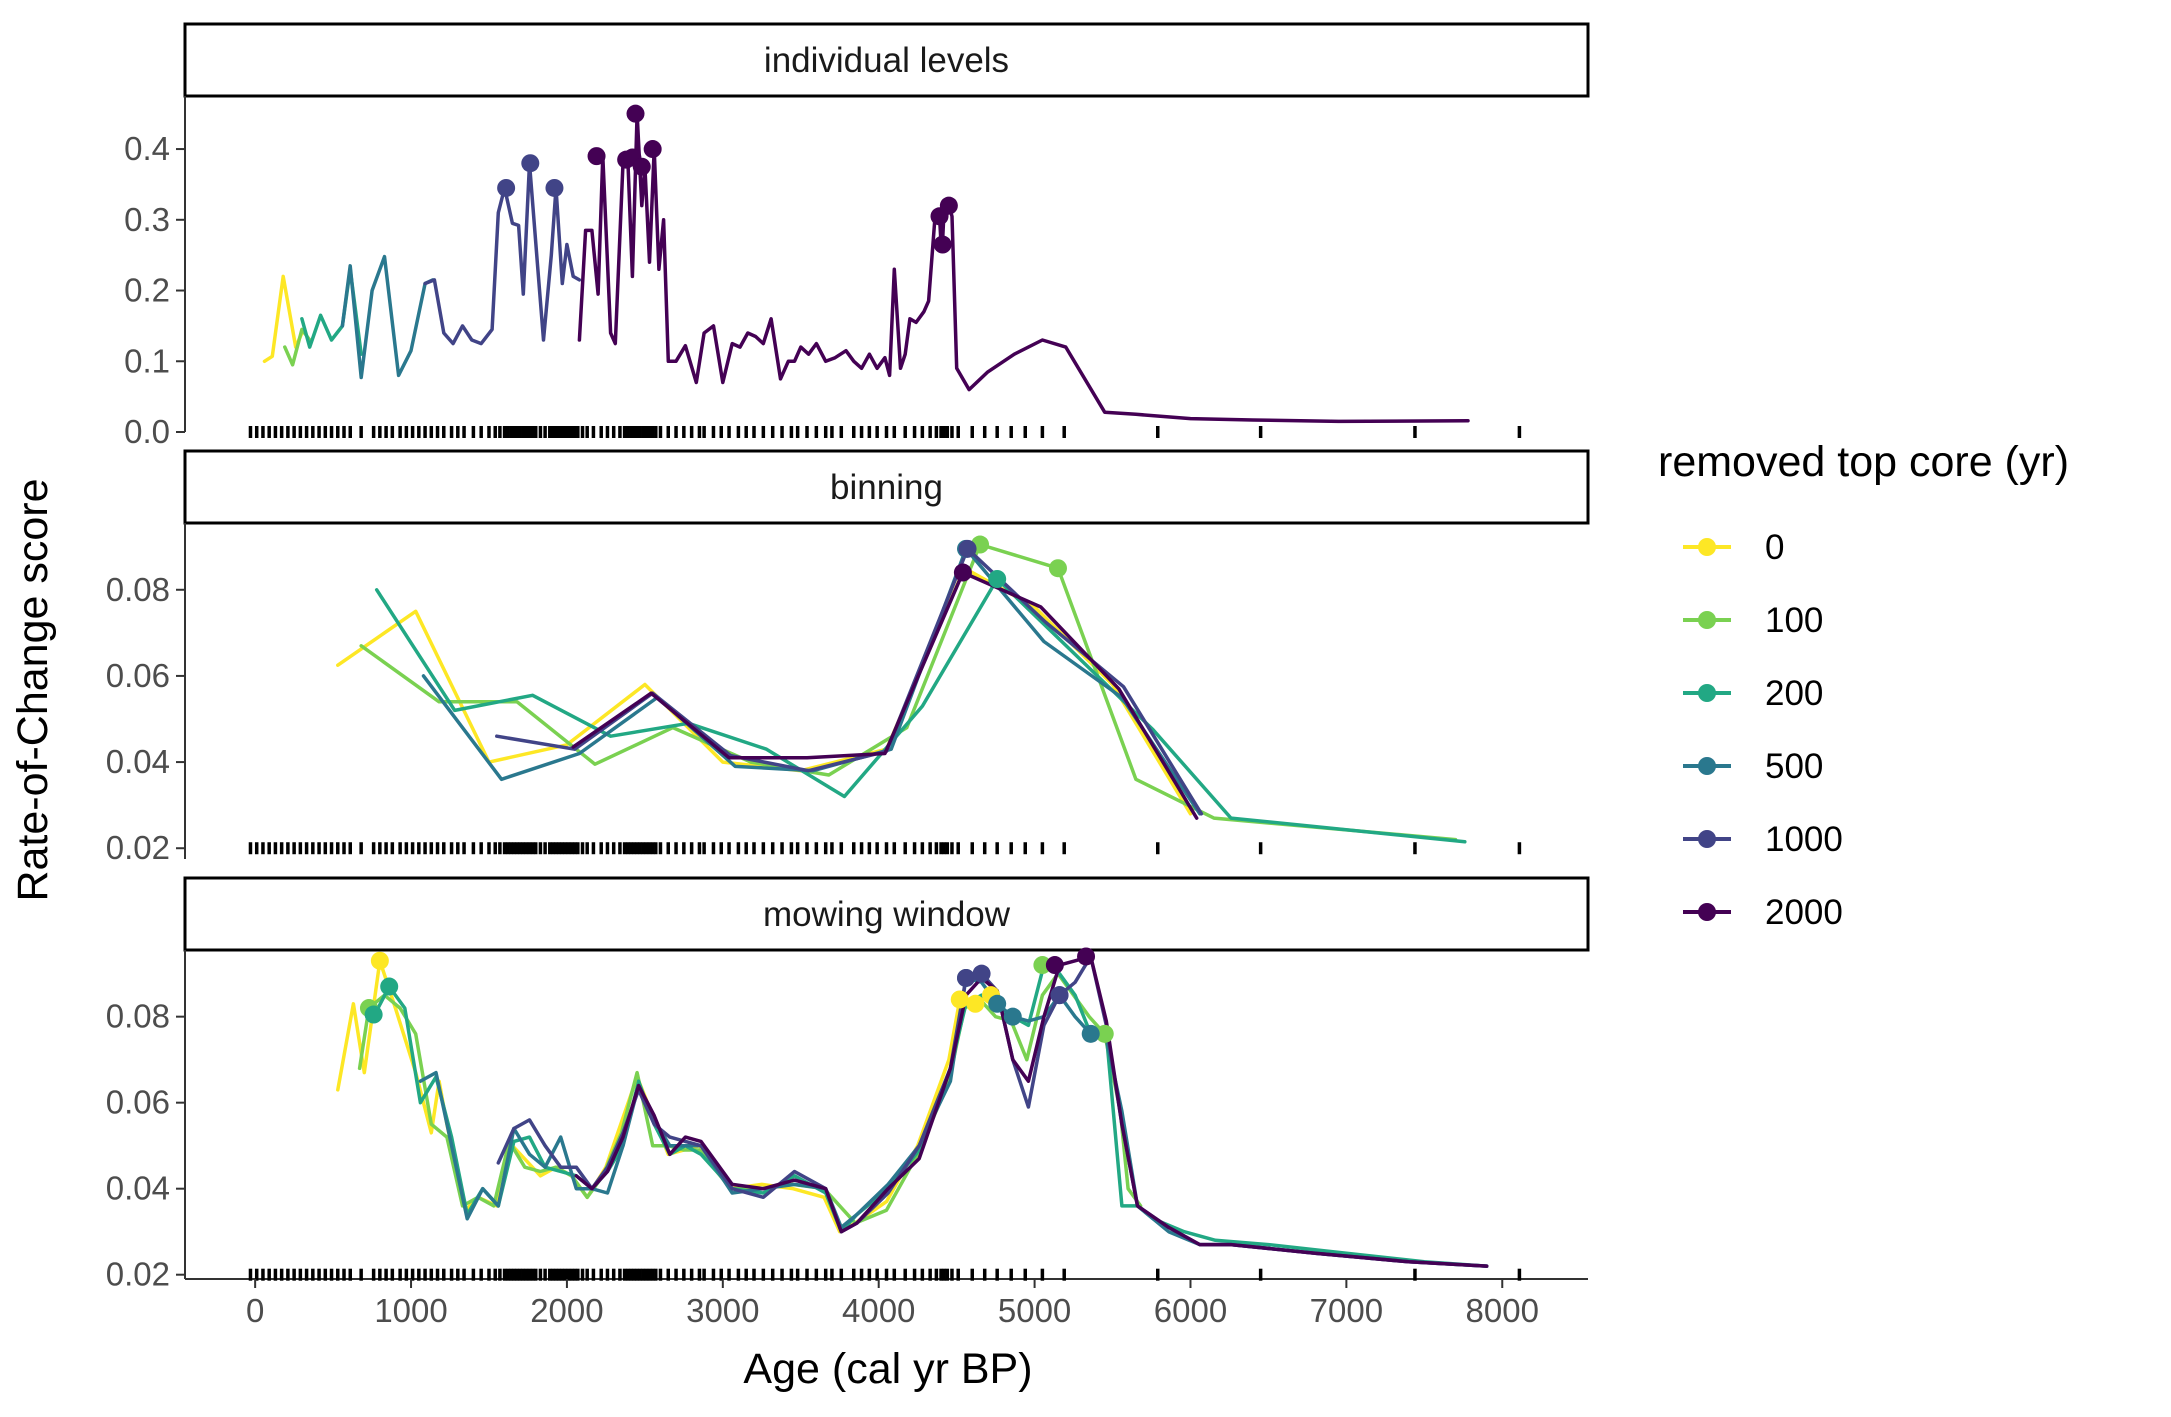 The image size is (2171, 1417). I want to click on legend-label: 0, so click(1774, 547).